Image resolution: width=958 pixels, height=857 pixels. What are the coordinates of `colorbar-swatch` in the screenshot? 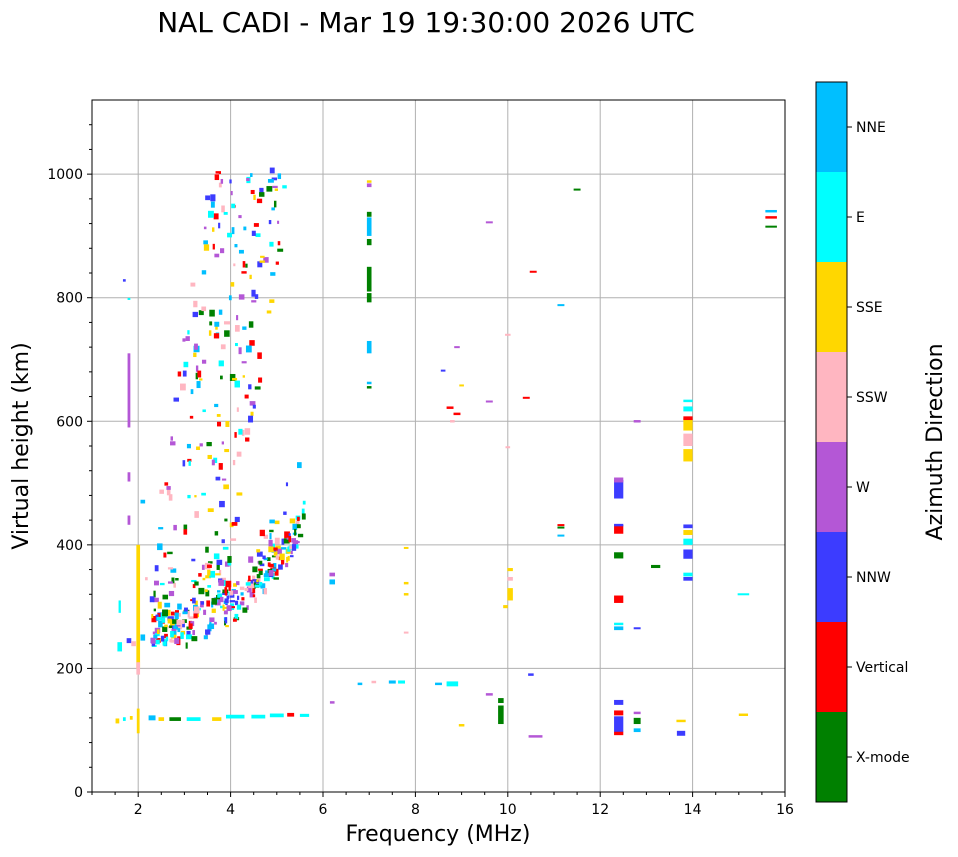 It's located at (831, 577).